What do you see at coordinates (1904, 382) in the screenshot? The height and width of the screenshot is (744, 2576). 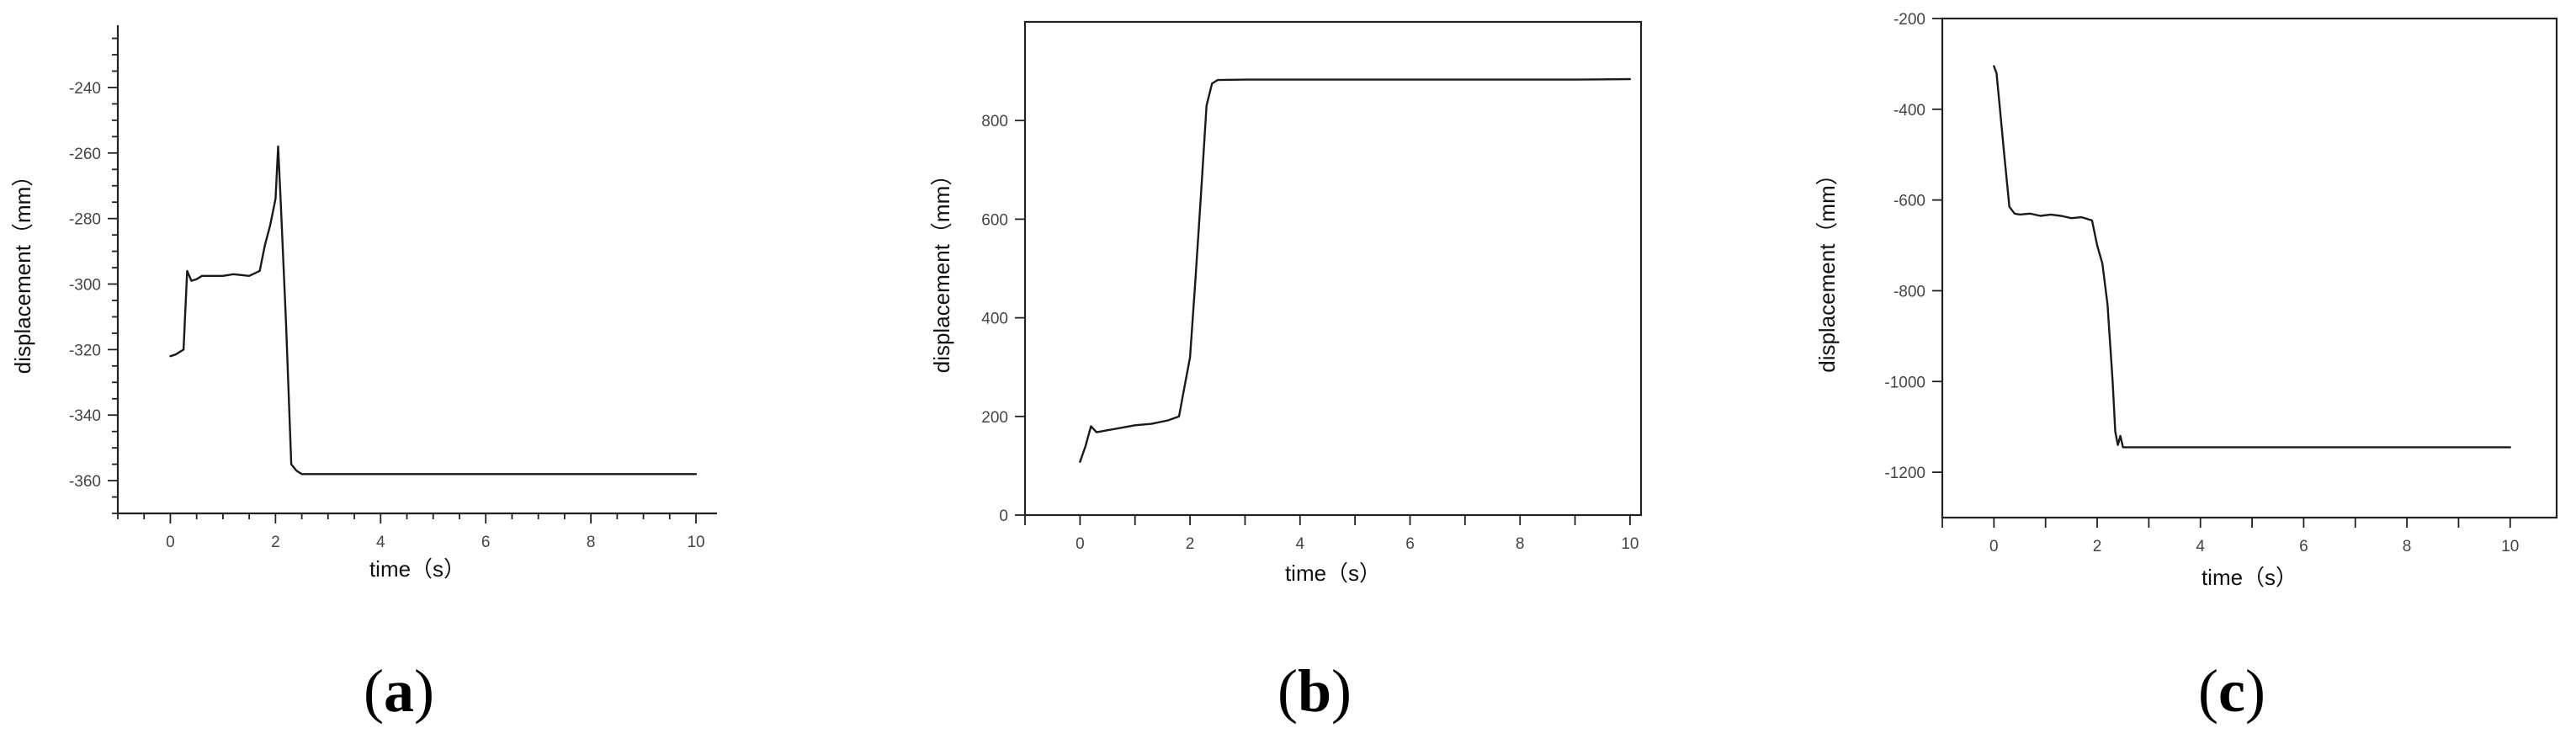 I see `y-tick-label: -1000` at bounding box center [1904, 382].